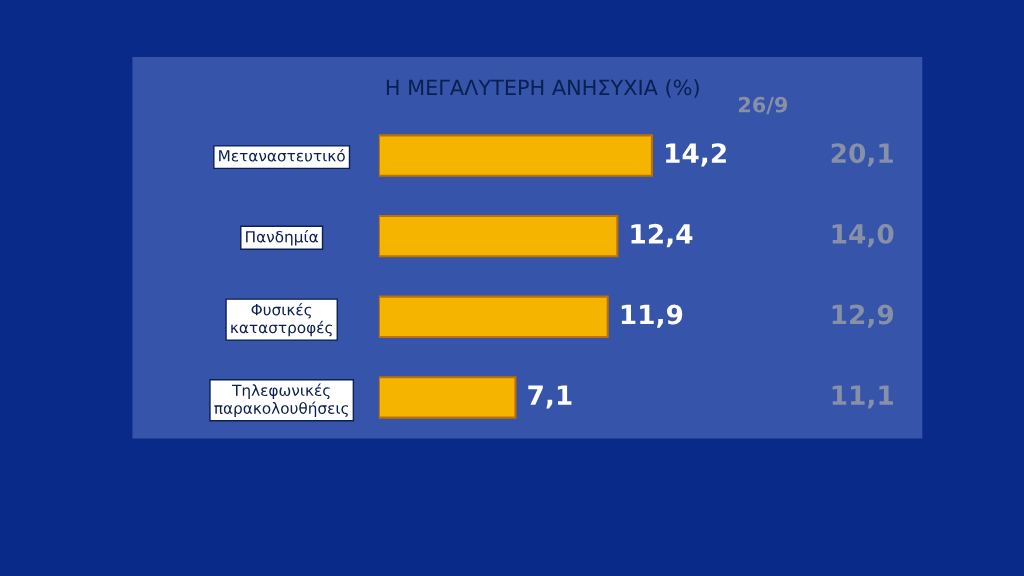 This screenshot has width=1024, height=576. Describe the element at coordinates (863, 235) in the screenshot. I see `text: 14,0` at that location.